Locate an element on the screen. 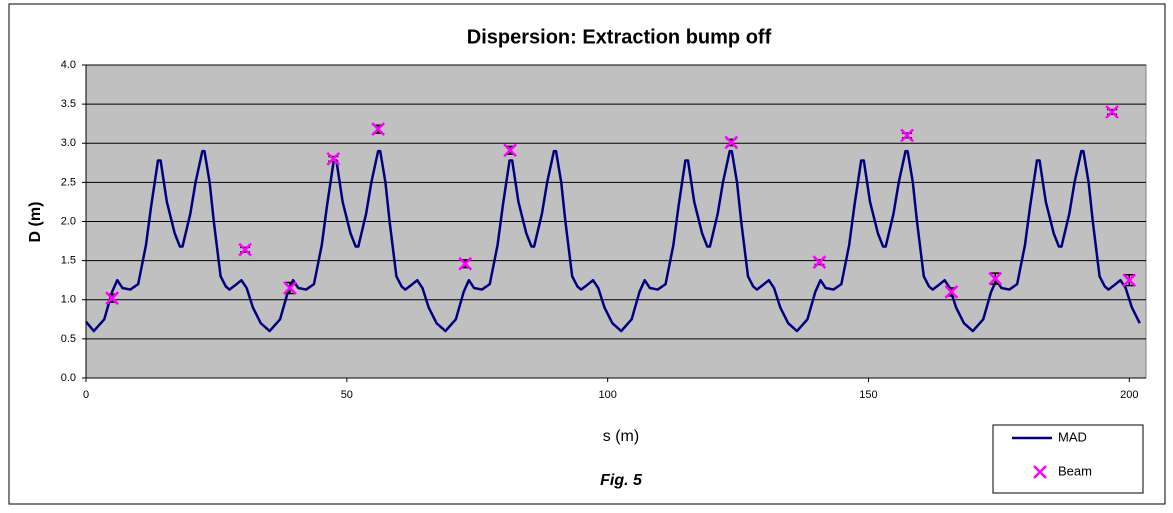 This screenshot has width=1173, height=513. legend-swatch is located at coordinates (1040, 472).